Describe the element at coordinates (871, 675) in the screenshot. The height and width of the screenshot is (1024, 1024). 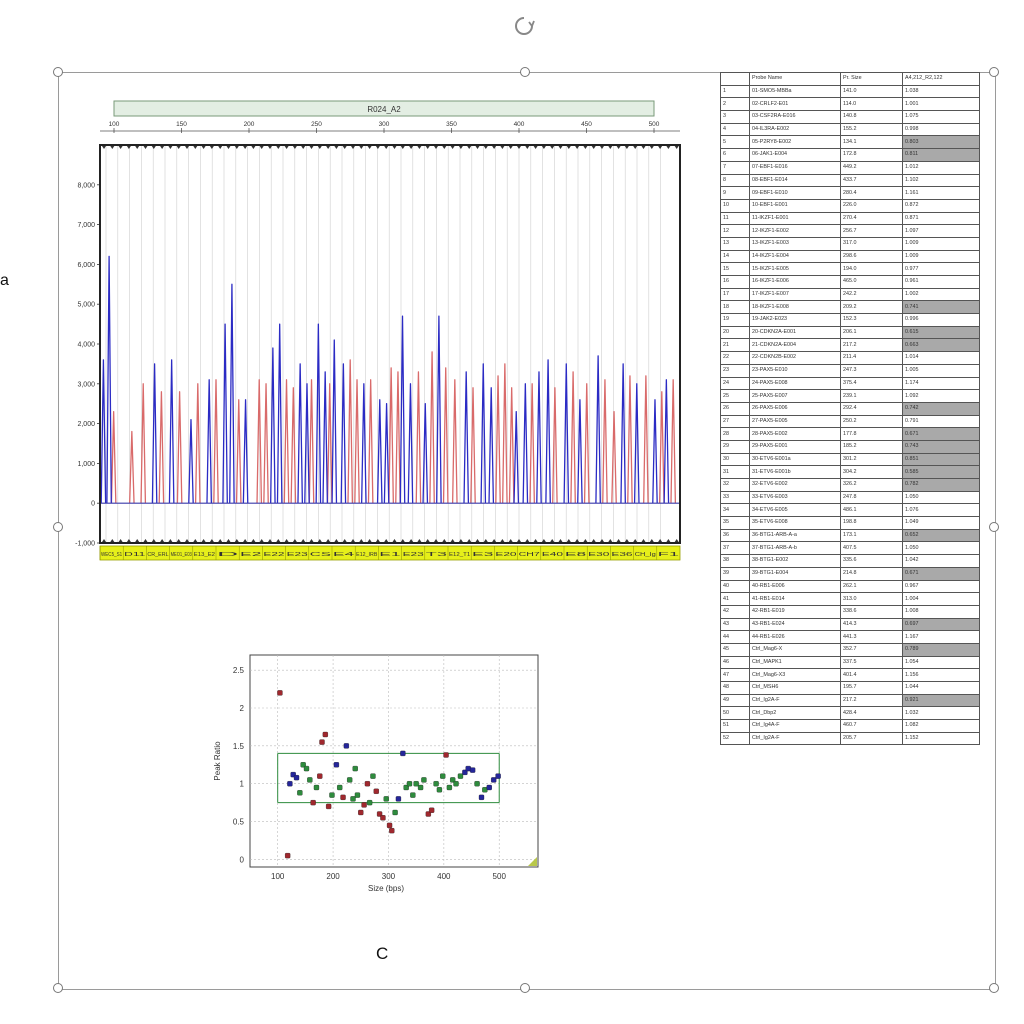
I see `probe-size-cell: 401.4` at that location.